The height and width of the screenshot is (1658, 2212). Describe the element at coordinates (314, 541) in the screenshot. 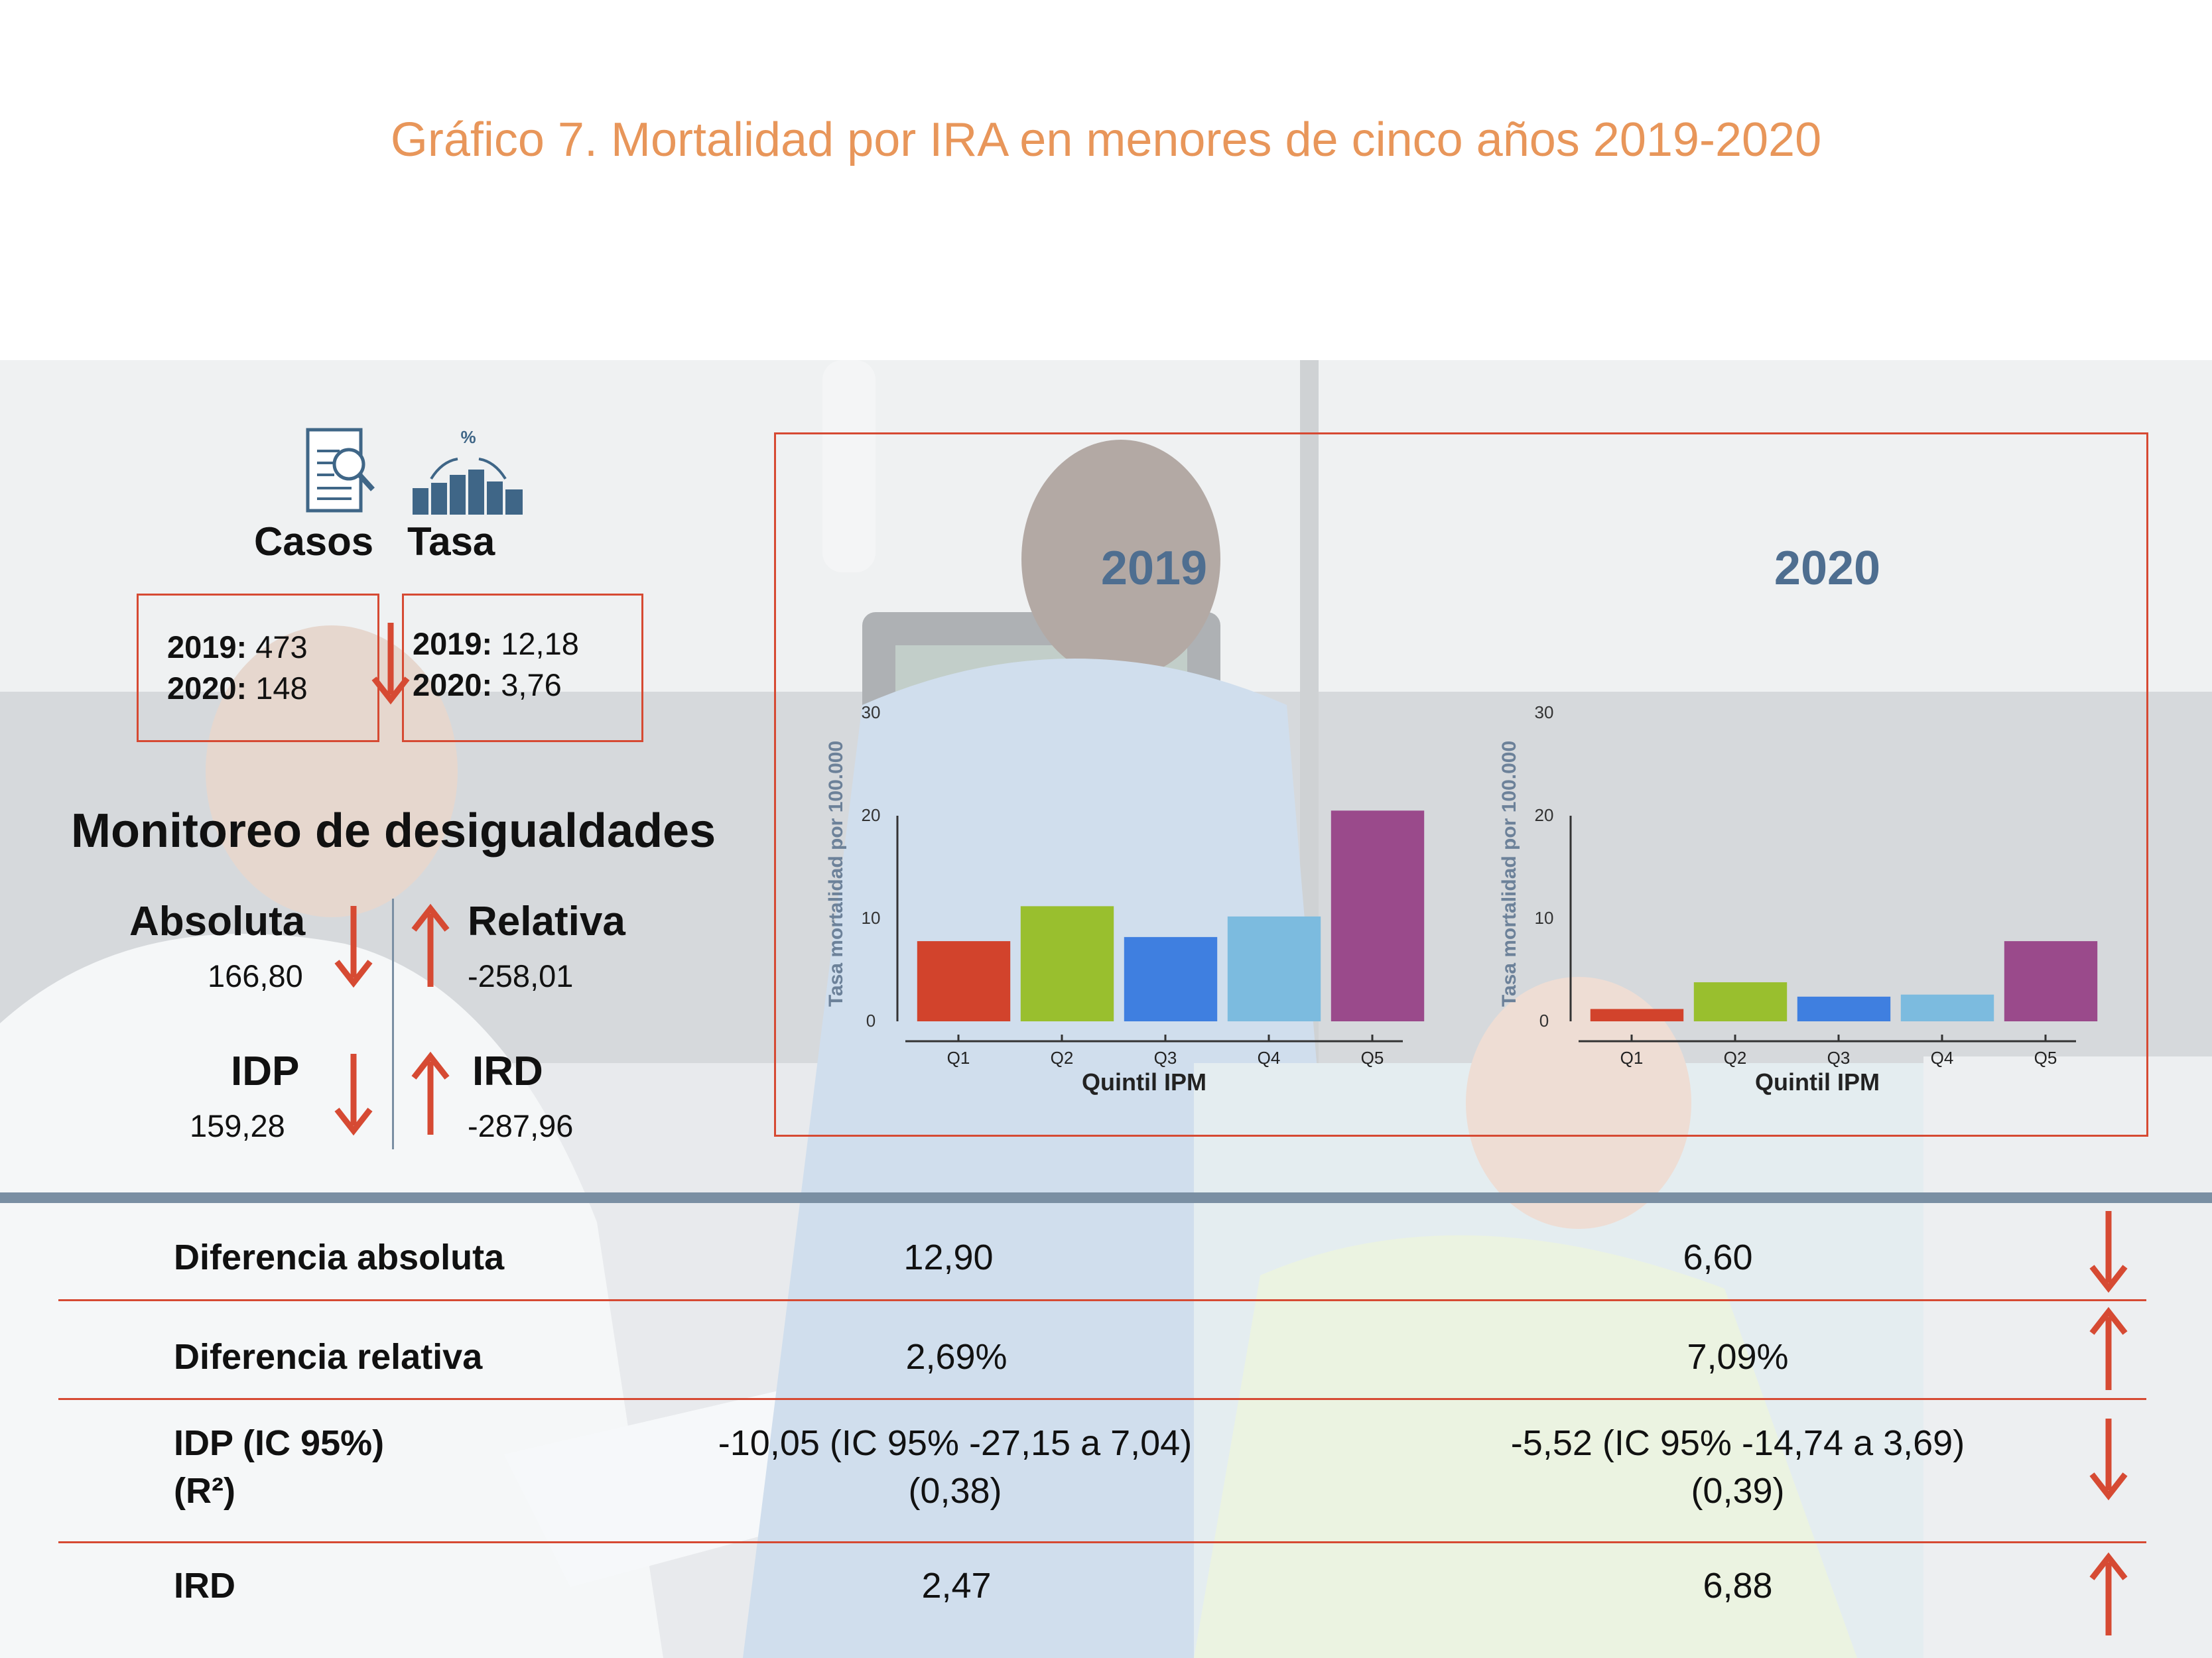

I see `cases-label: Casos` at that location.